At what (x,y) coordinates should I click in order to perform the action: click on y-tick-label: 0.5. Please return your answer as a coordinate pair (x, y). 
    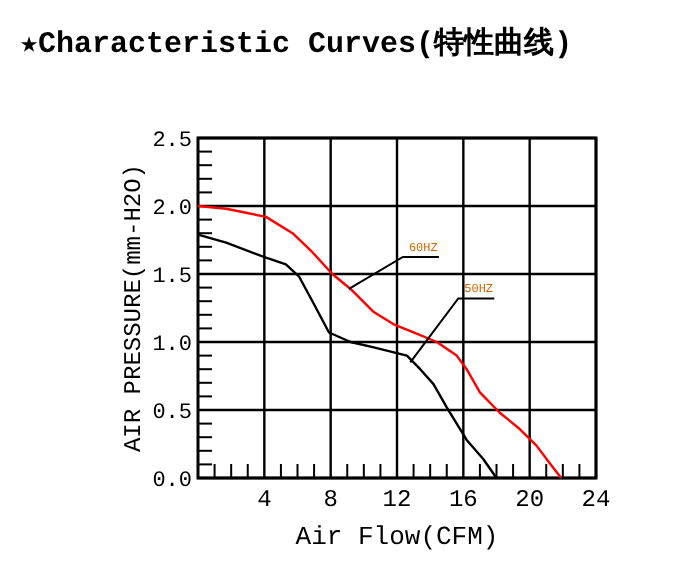
    Looking at the image, I should click on (172, 414).